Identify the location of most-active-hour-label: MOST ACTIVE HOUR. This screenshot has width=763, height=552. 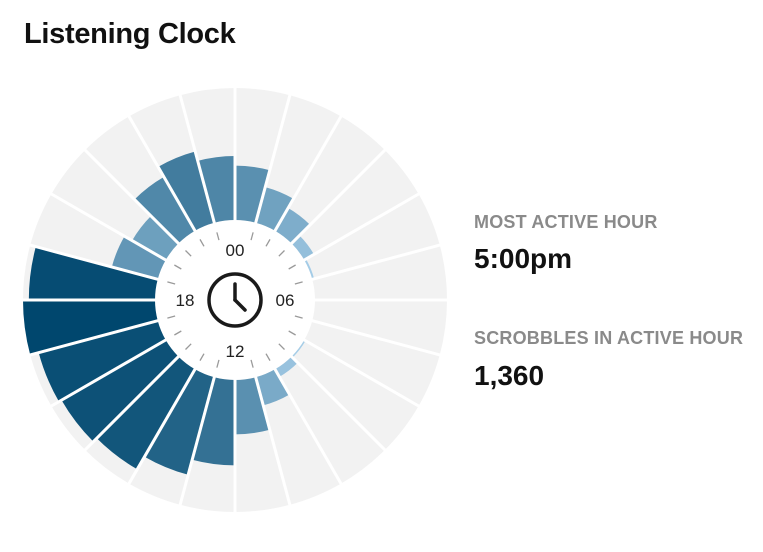
(566, 222).